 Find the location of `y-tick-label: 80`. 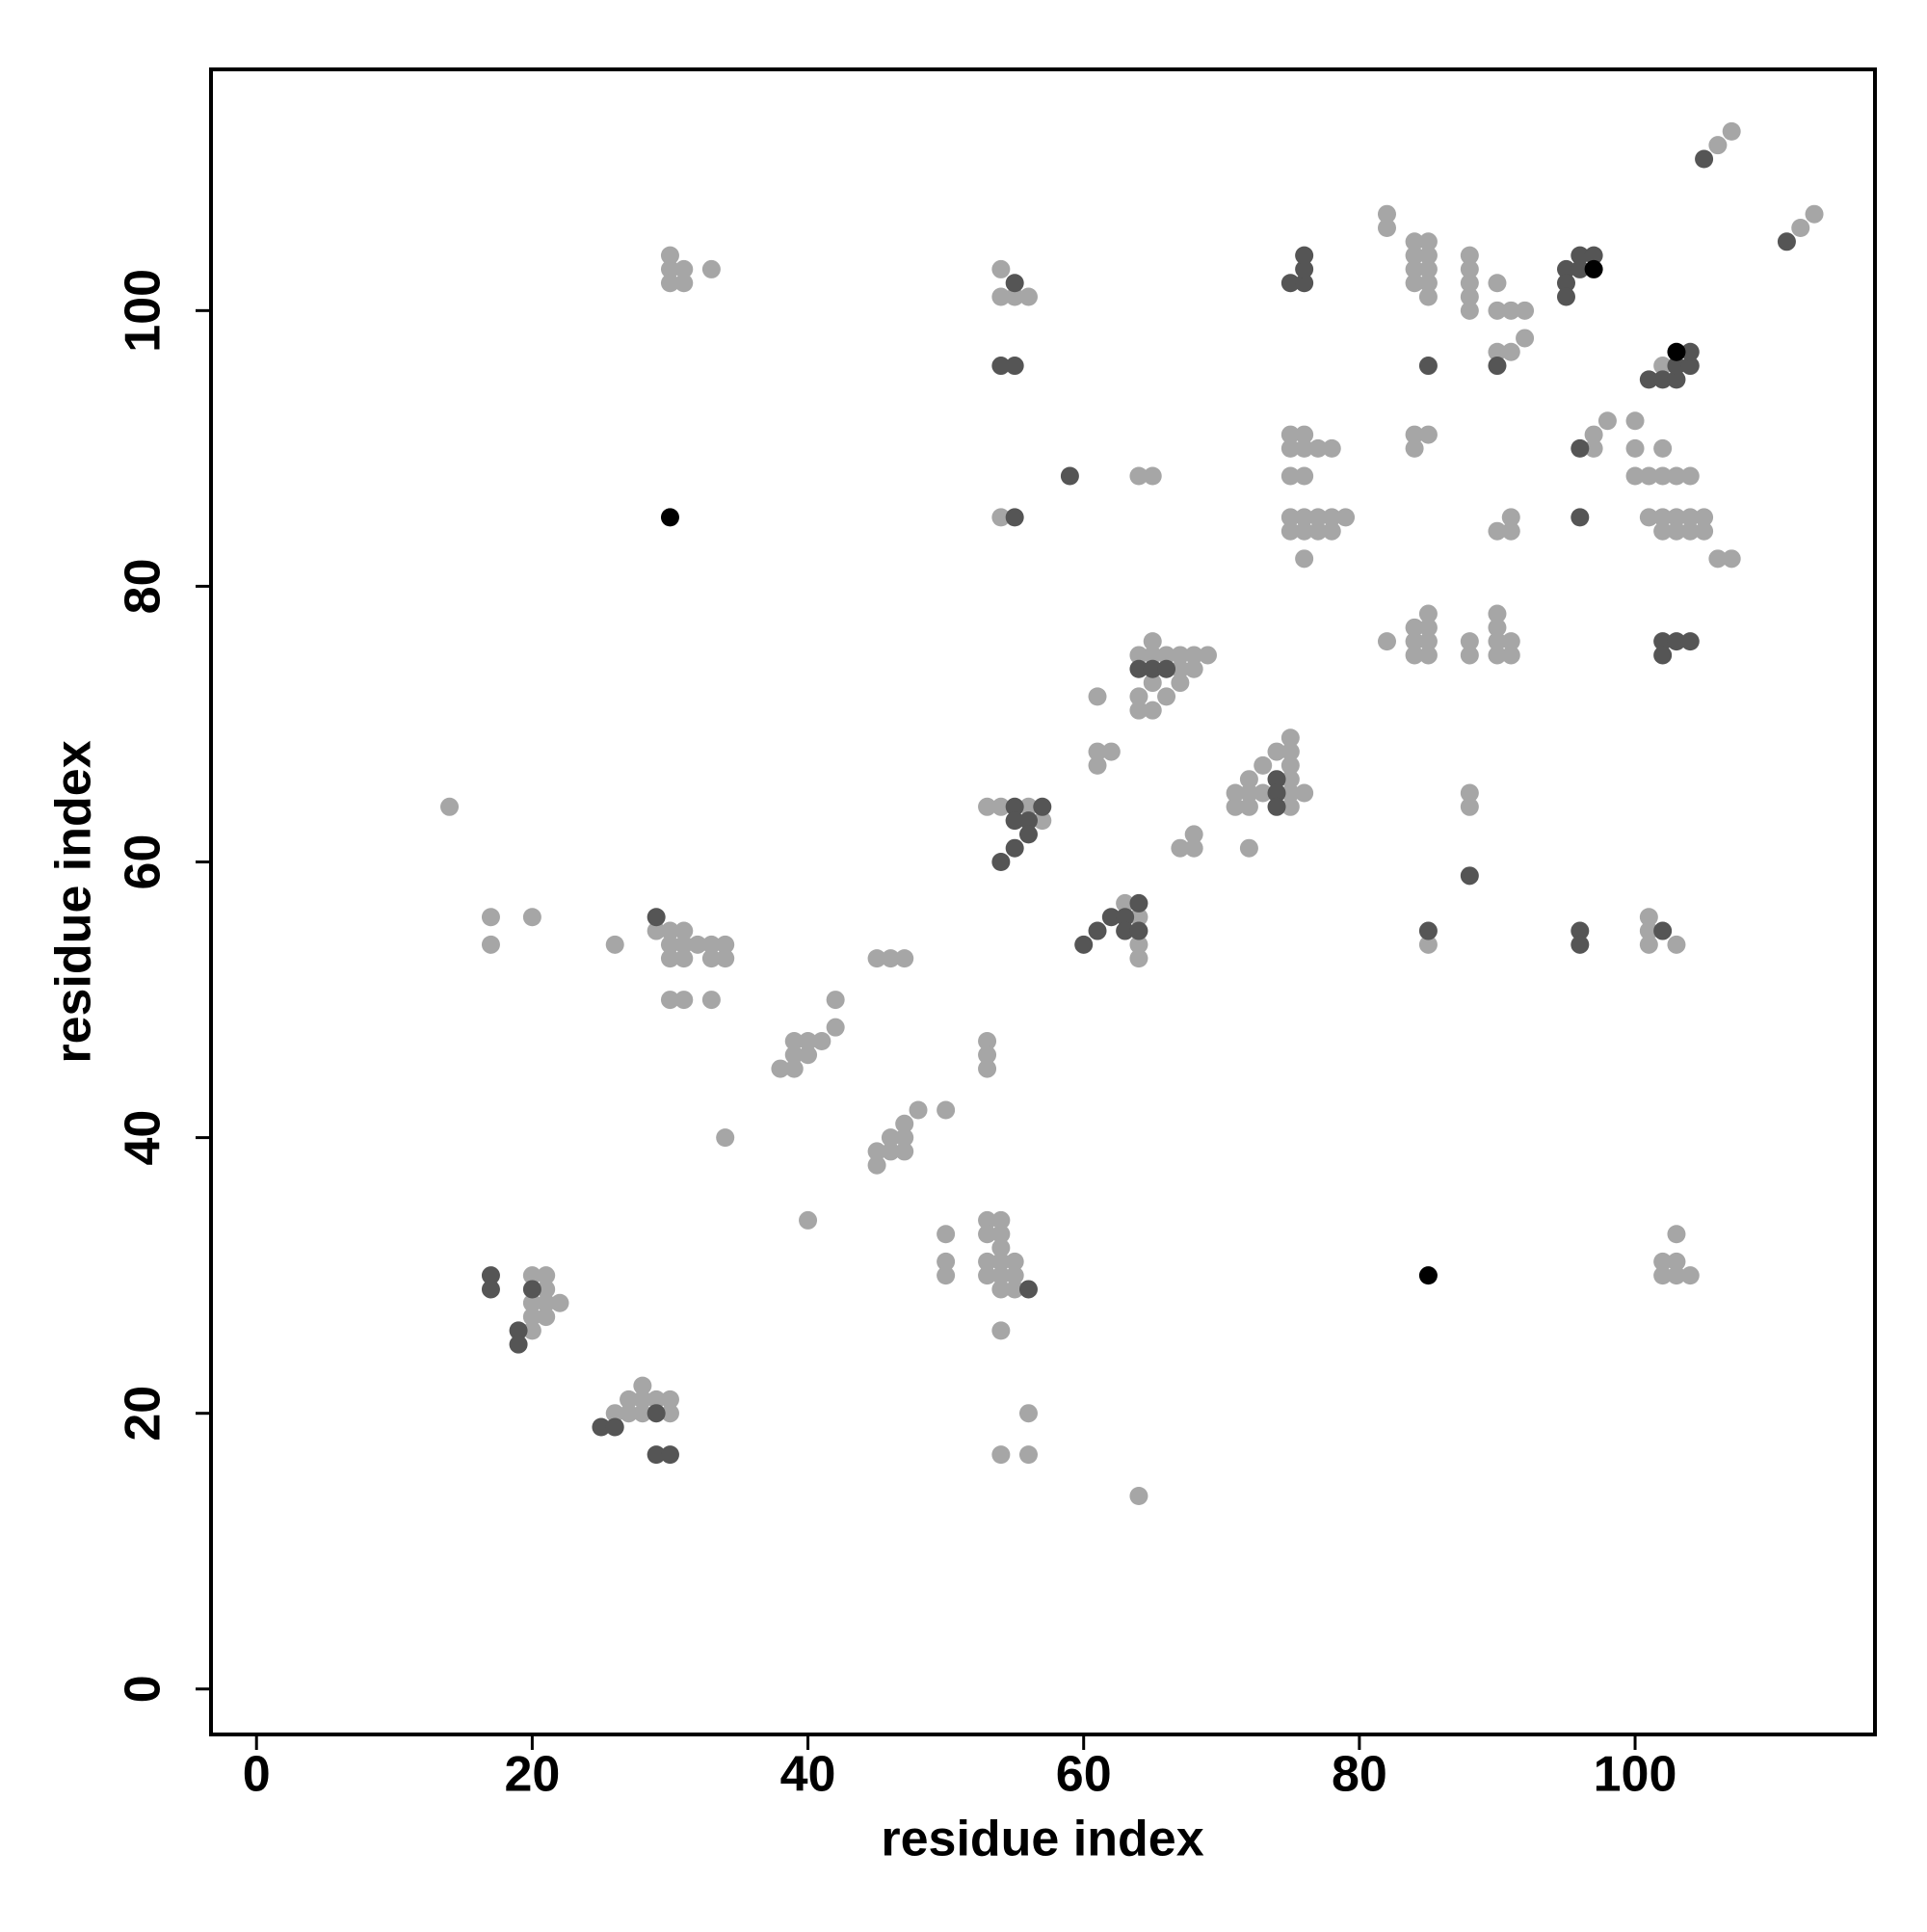

y-tick-label: 80 is located at coordinates (144, 587).